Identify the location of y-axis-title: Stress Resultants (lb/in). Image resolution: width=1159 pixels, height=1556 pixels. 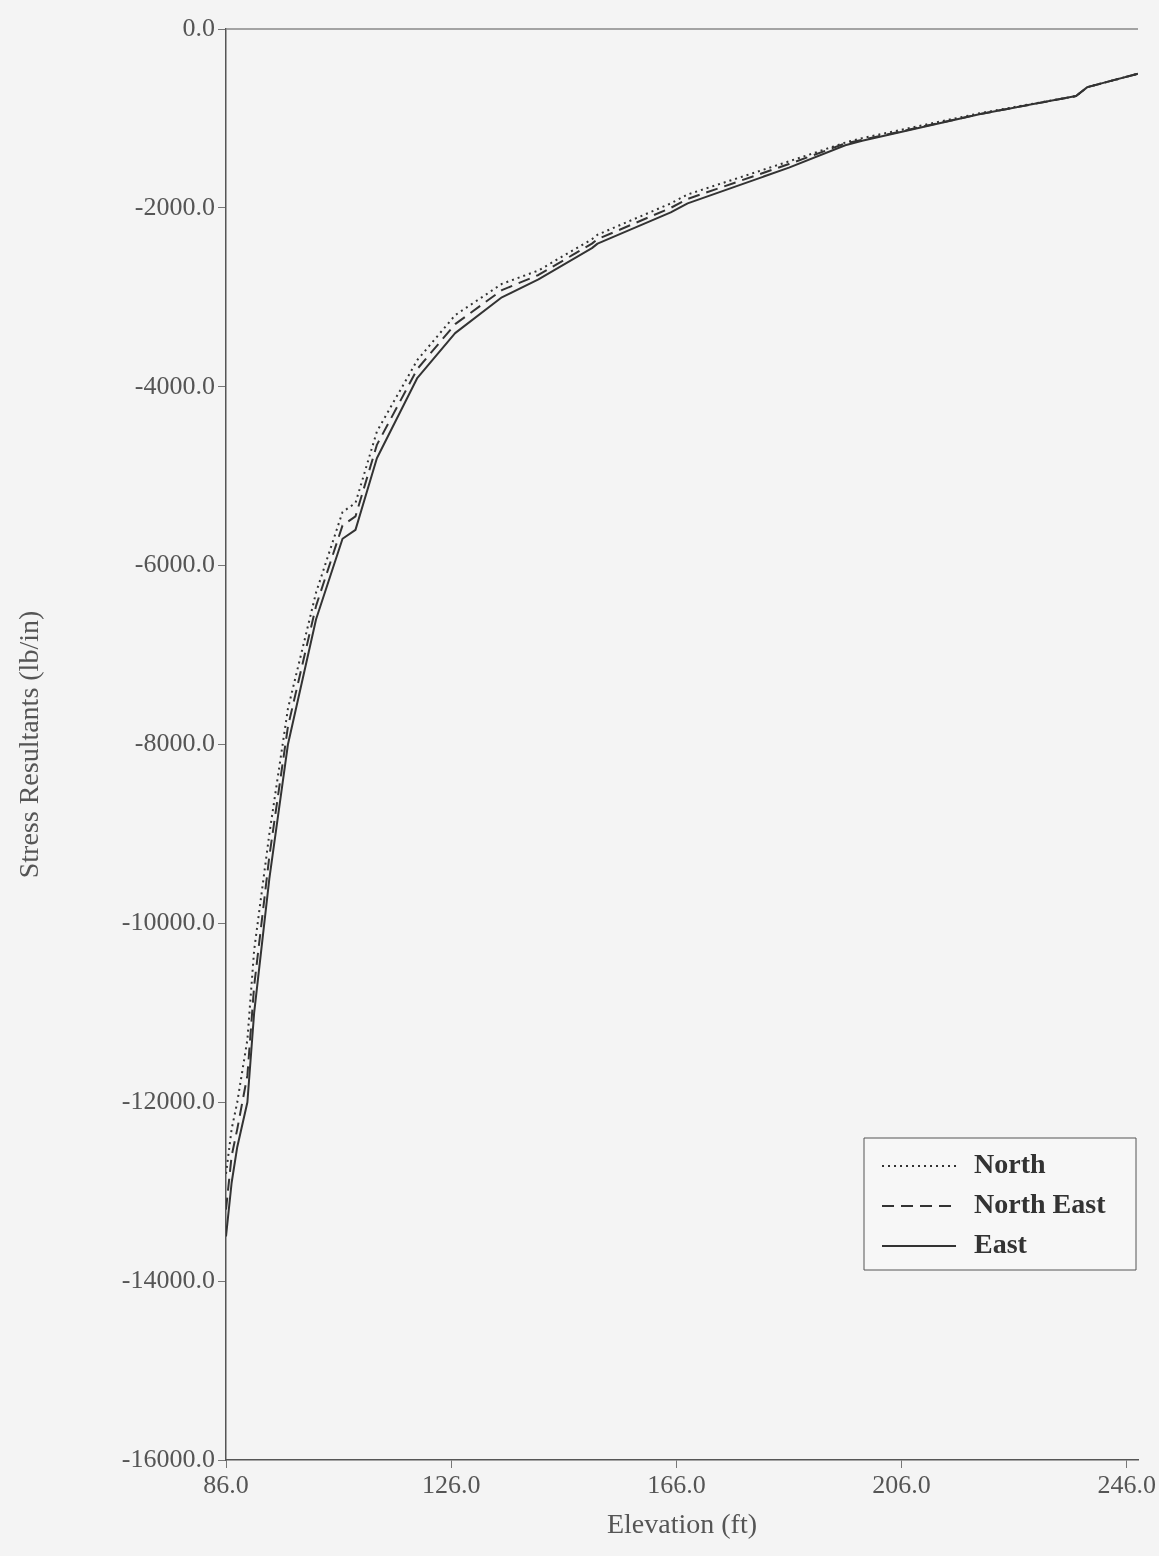
(29, 744).